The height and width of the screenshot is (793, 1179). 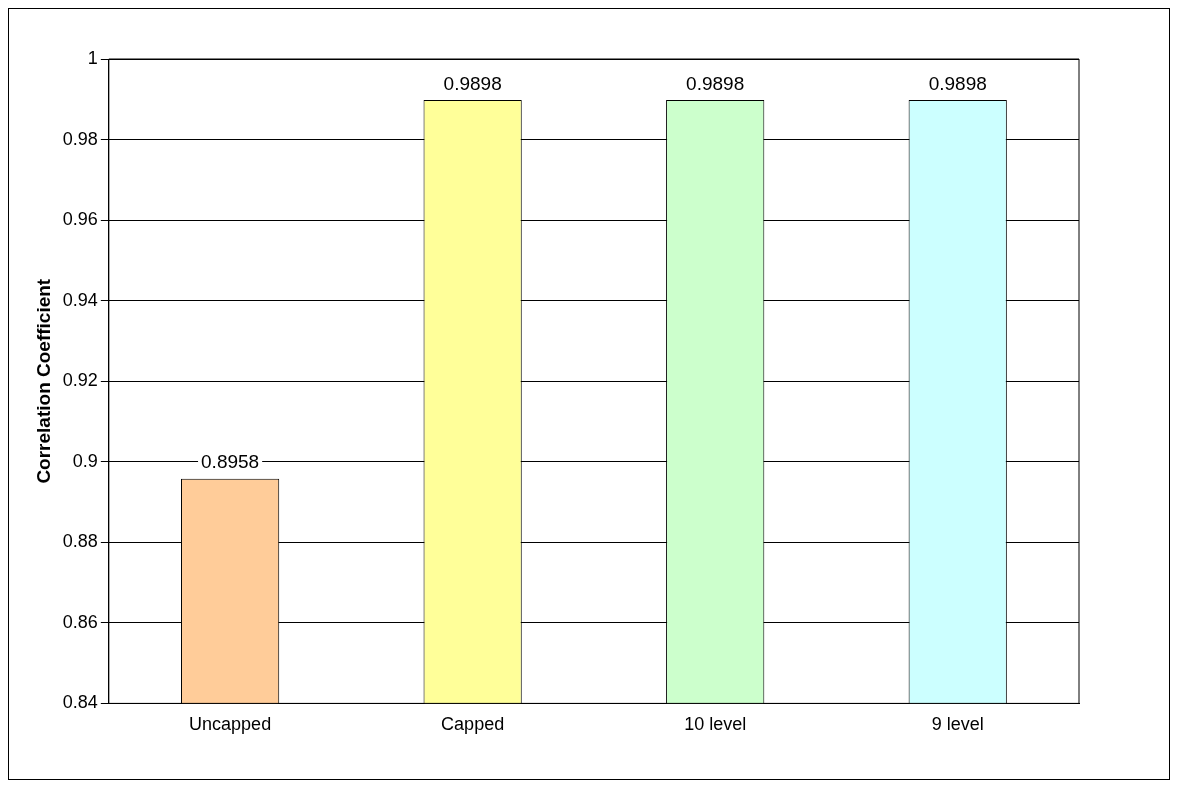 What do you see at coordinates (80, 299) in the screenshot?
I see `y-tick-label: 0.94` at bounding box center [80, 299].